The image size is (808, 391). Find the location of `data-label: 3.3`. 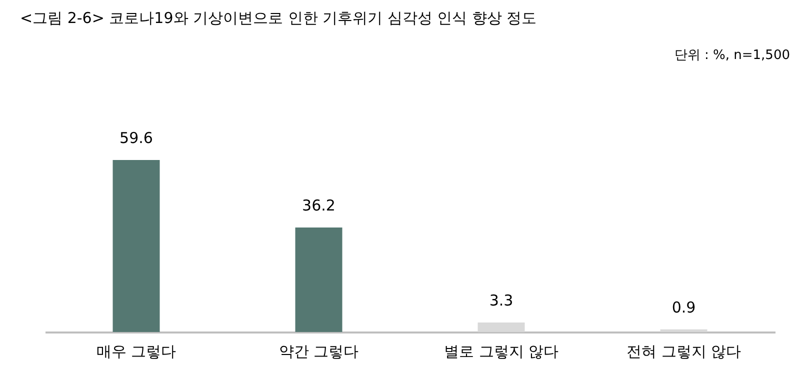

data-label: 3.3 is located at coordinates (501, 300).